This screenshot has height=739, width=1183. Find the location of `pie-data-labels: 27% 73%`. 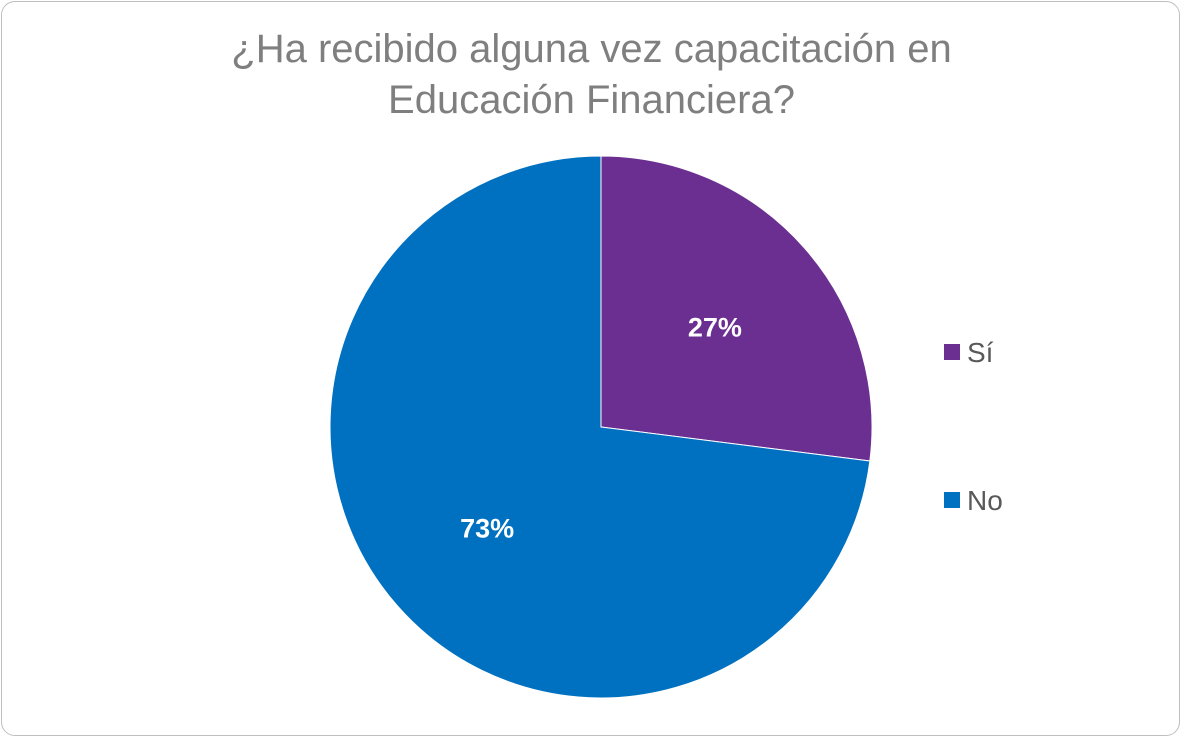

pie-data-labels: 27% 73% is located at coordinates (601, 428).